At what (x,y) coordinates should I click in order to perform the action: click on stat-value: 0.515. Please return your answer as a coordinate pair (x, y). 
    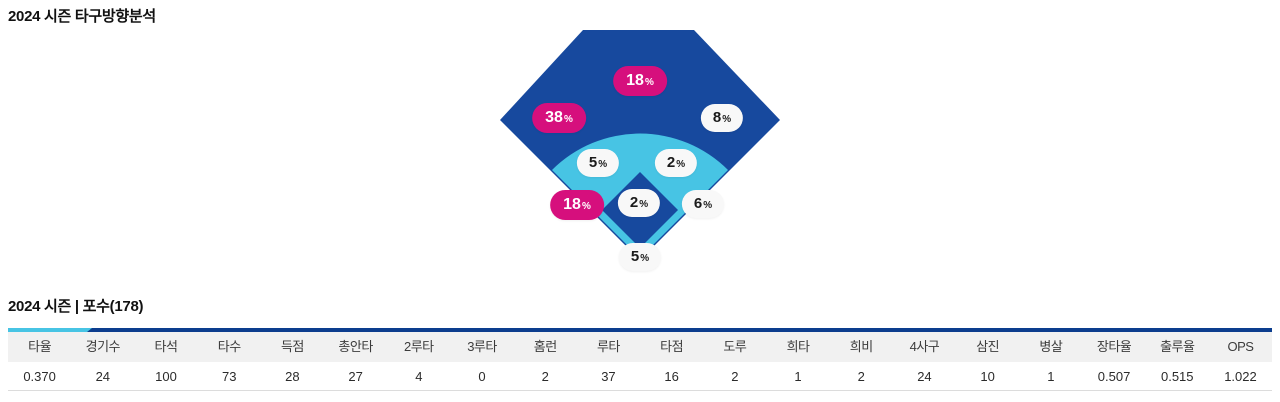
    Looking at the image, I should click on (1177, 376).